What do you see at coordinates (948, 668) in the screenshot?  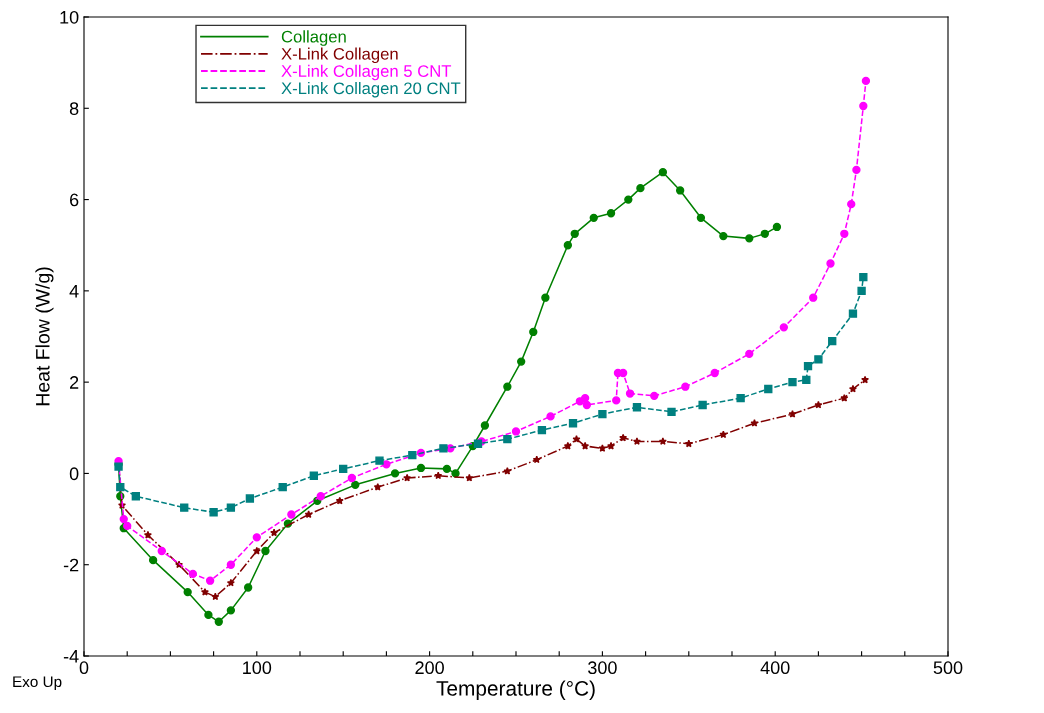 I see `x-tick-label: 500` at bounding box center [948, 668].